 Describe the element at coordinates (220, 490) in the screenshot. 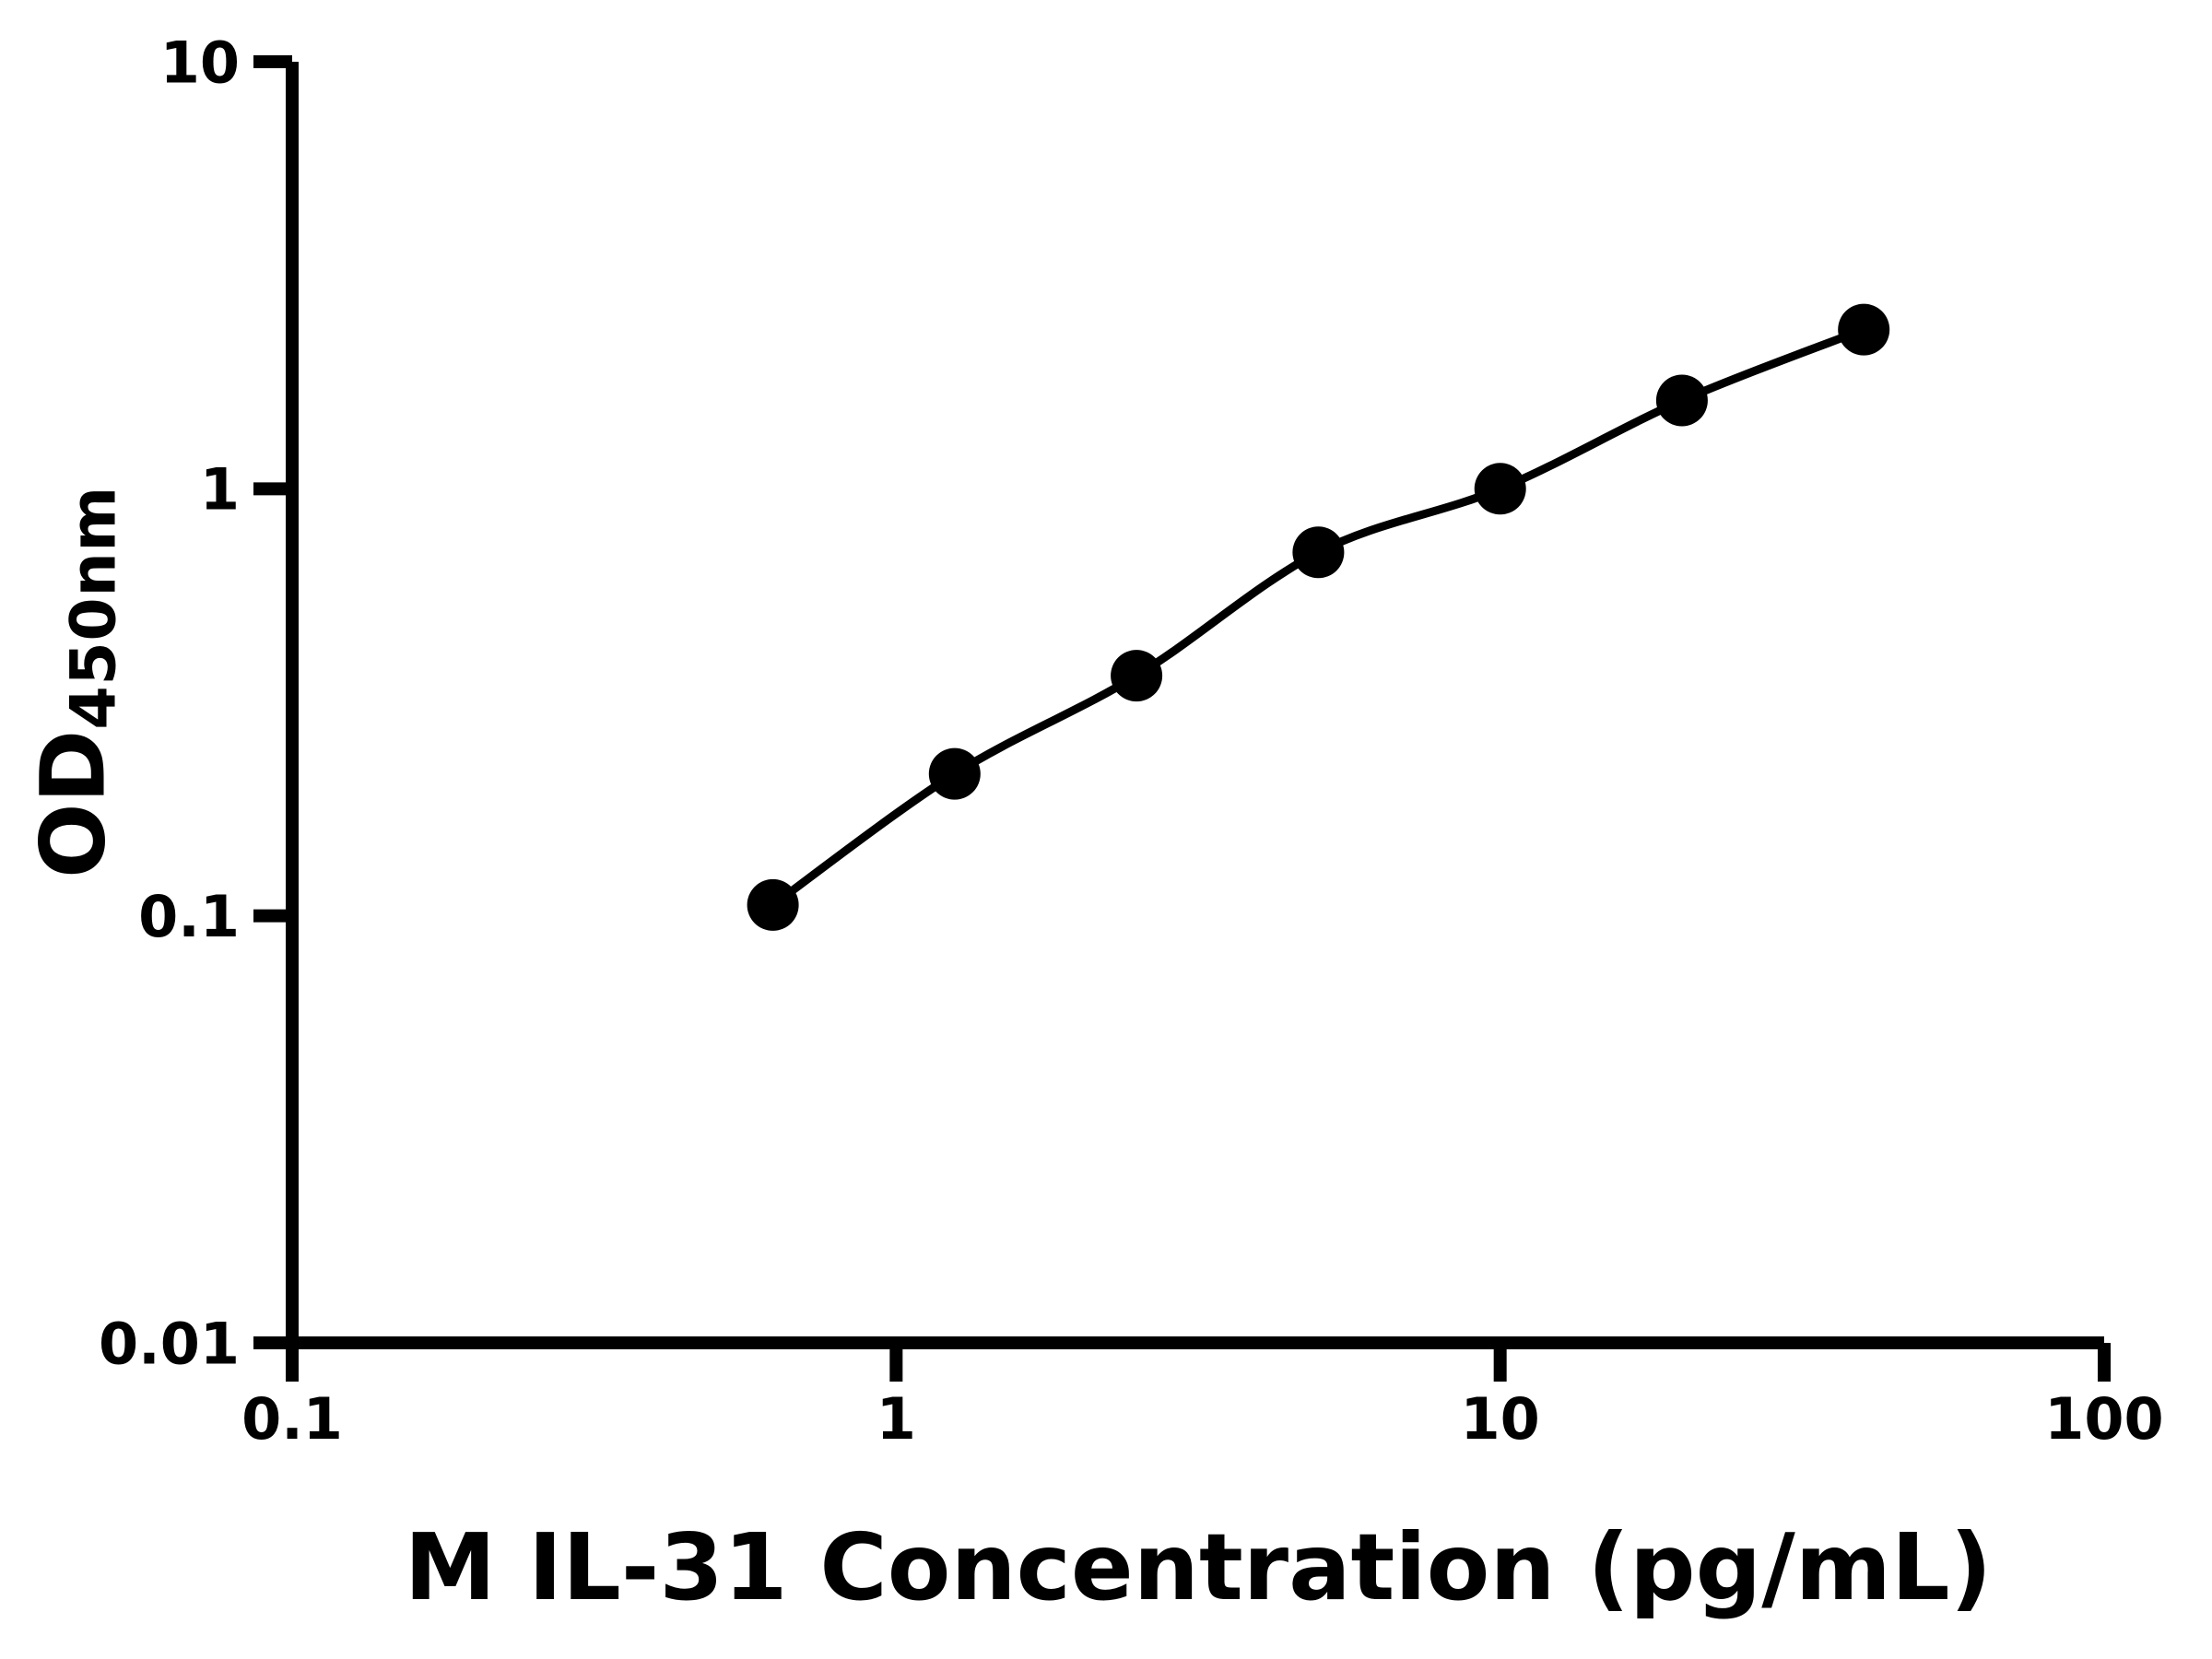

I see `y-axis-tick-label: 1` at that location.